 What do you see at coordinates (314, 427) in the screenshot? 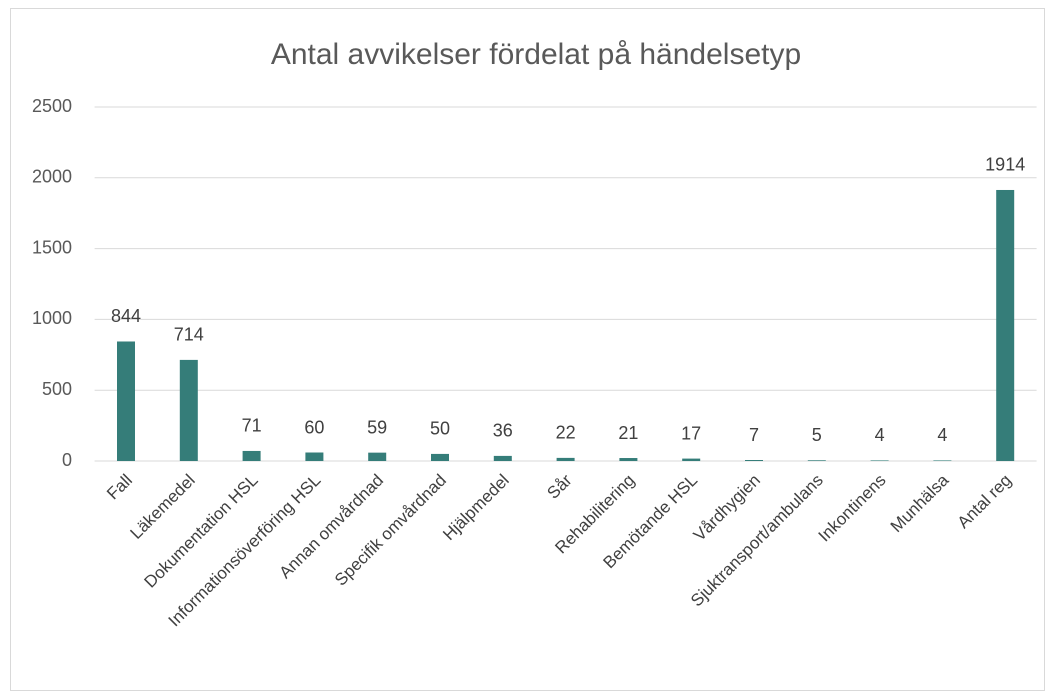
I see `data-label: 60` at bounding box center [314, 427].